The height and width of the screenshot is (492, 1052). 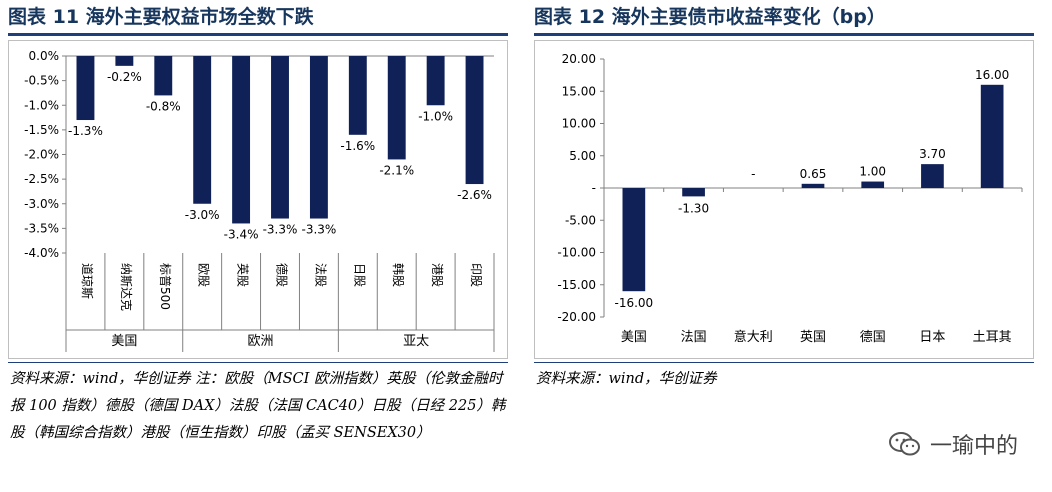 I want to click on category-label: 欧股, so click(x=204, y=275).